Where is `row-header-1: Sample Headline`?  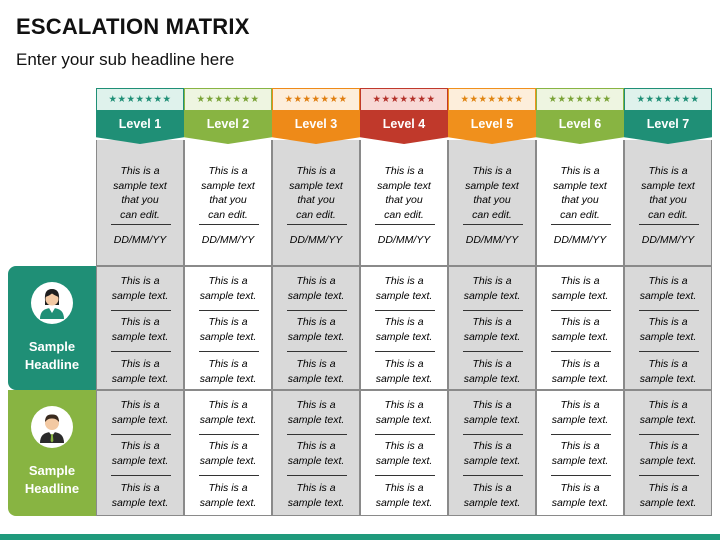
row-header-1: Sample Headline is located at coordinates (52, 328).